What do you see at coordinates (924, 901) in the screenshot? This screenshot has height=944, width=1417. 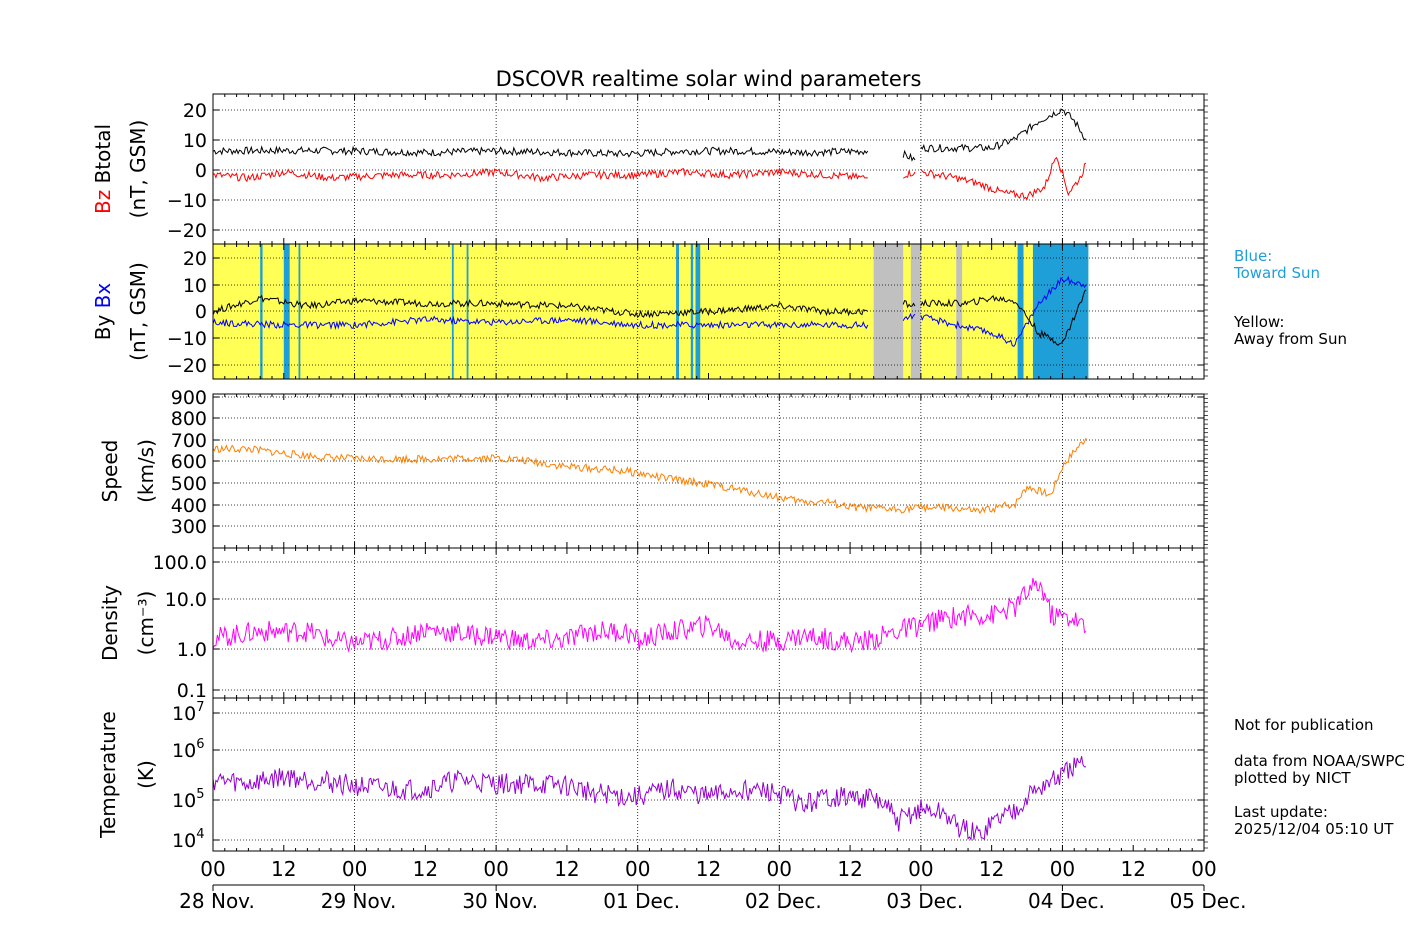 I see `date-label: 03 Dec.` at bounding box center [924, 901].